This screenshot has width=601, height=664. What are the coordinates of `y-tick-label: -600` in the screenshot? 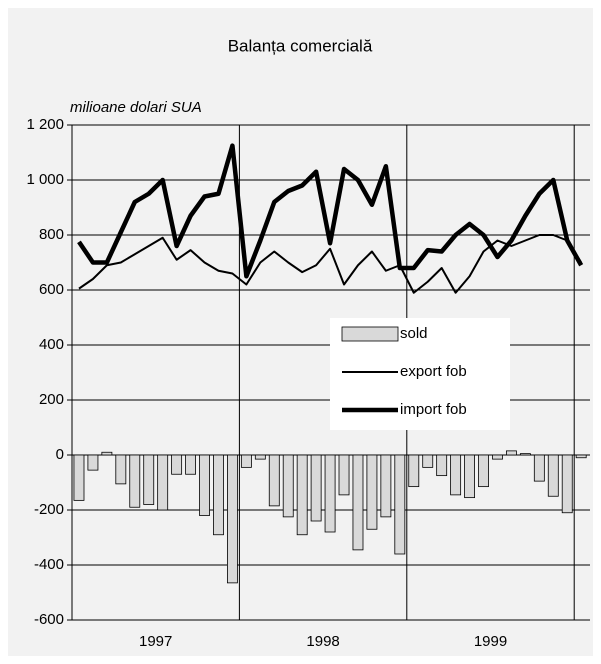 It's located at (49, 619).